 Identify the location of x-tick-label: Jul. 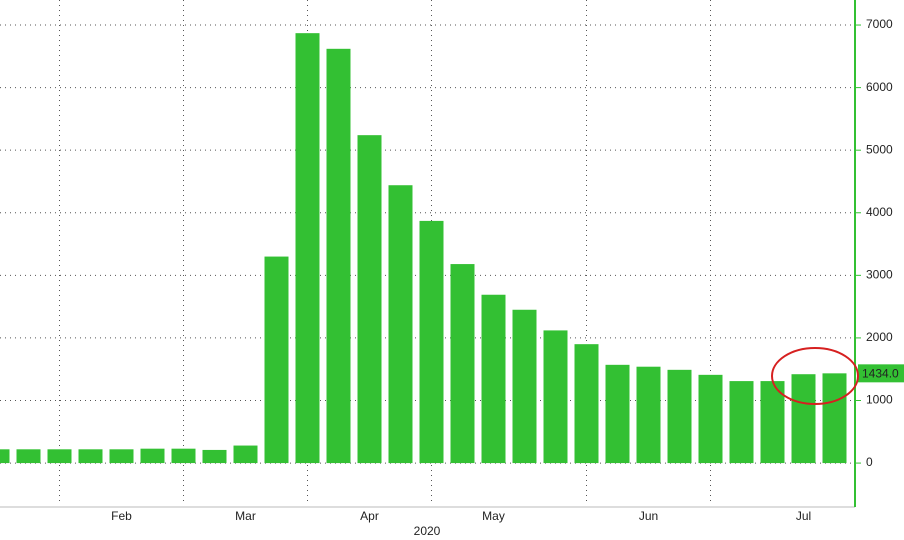
(803, 516).